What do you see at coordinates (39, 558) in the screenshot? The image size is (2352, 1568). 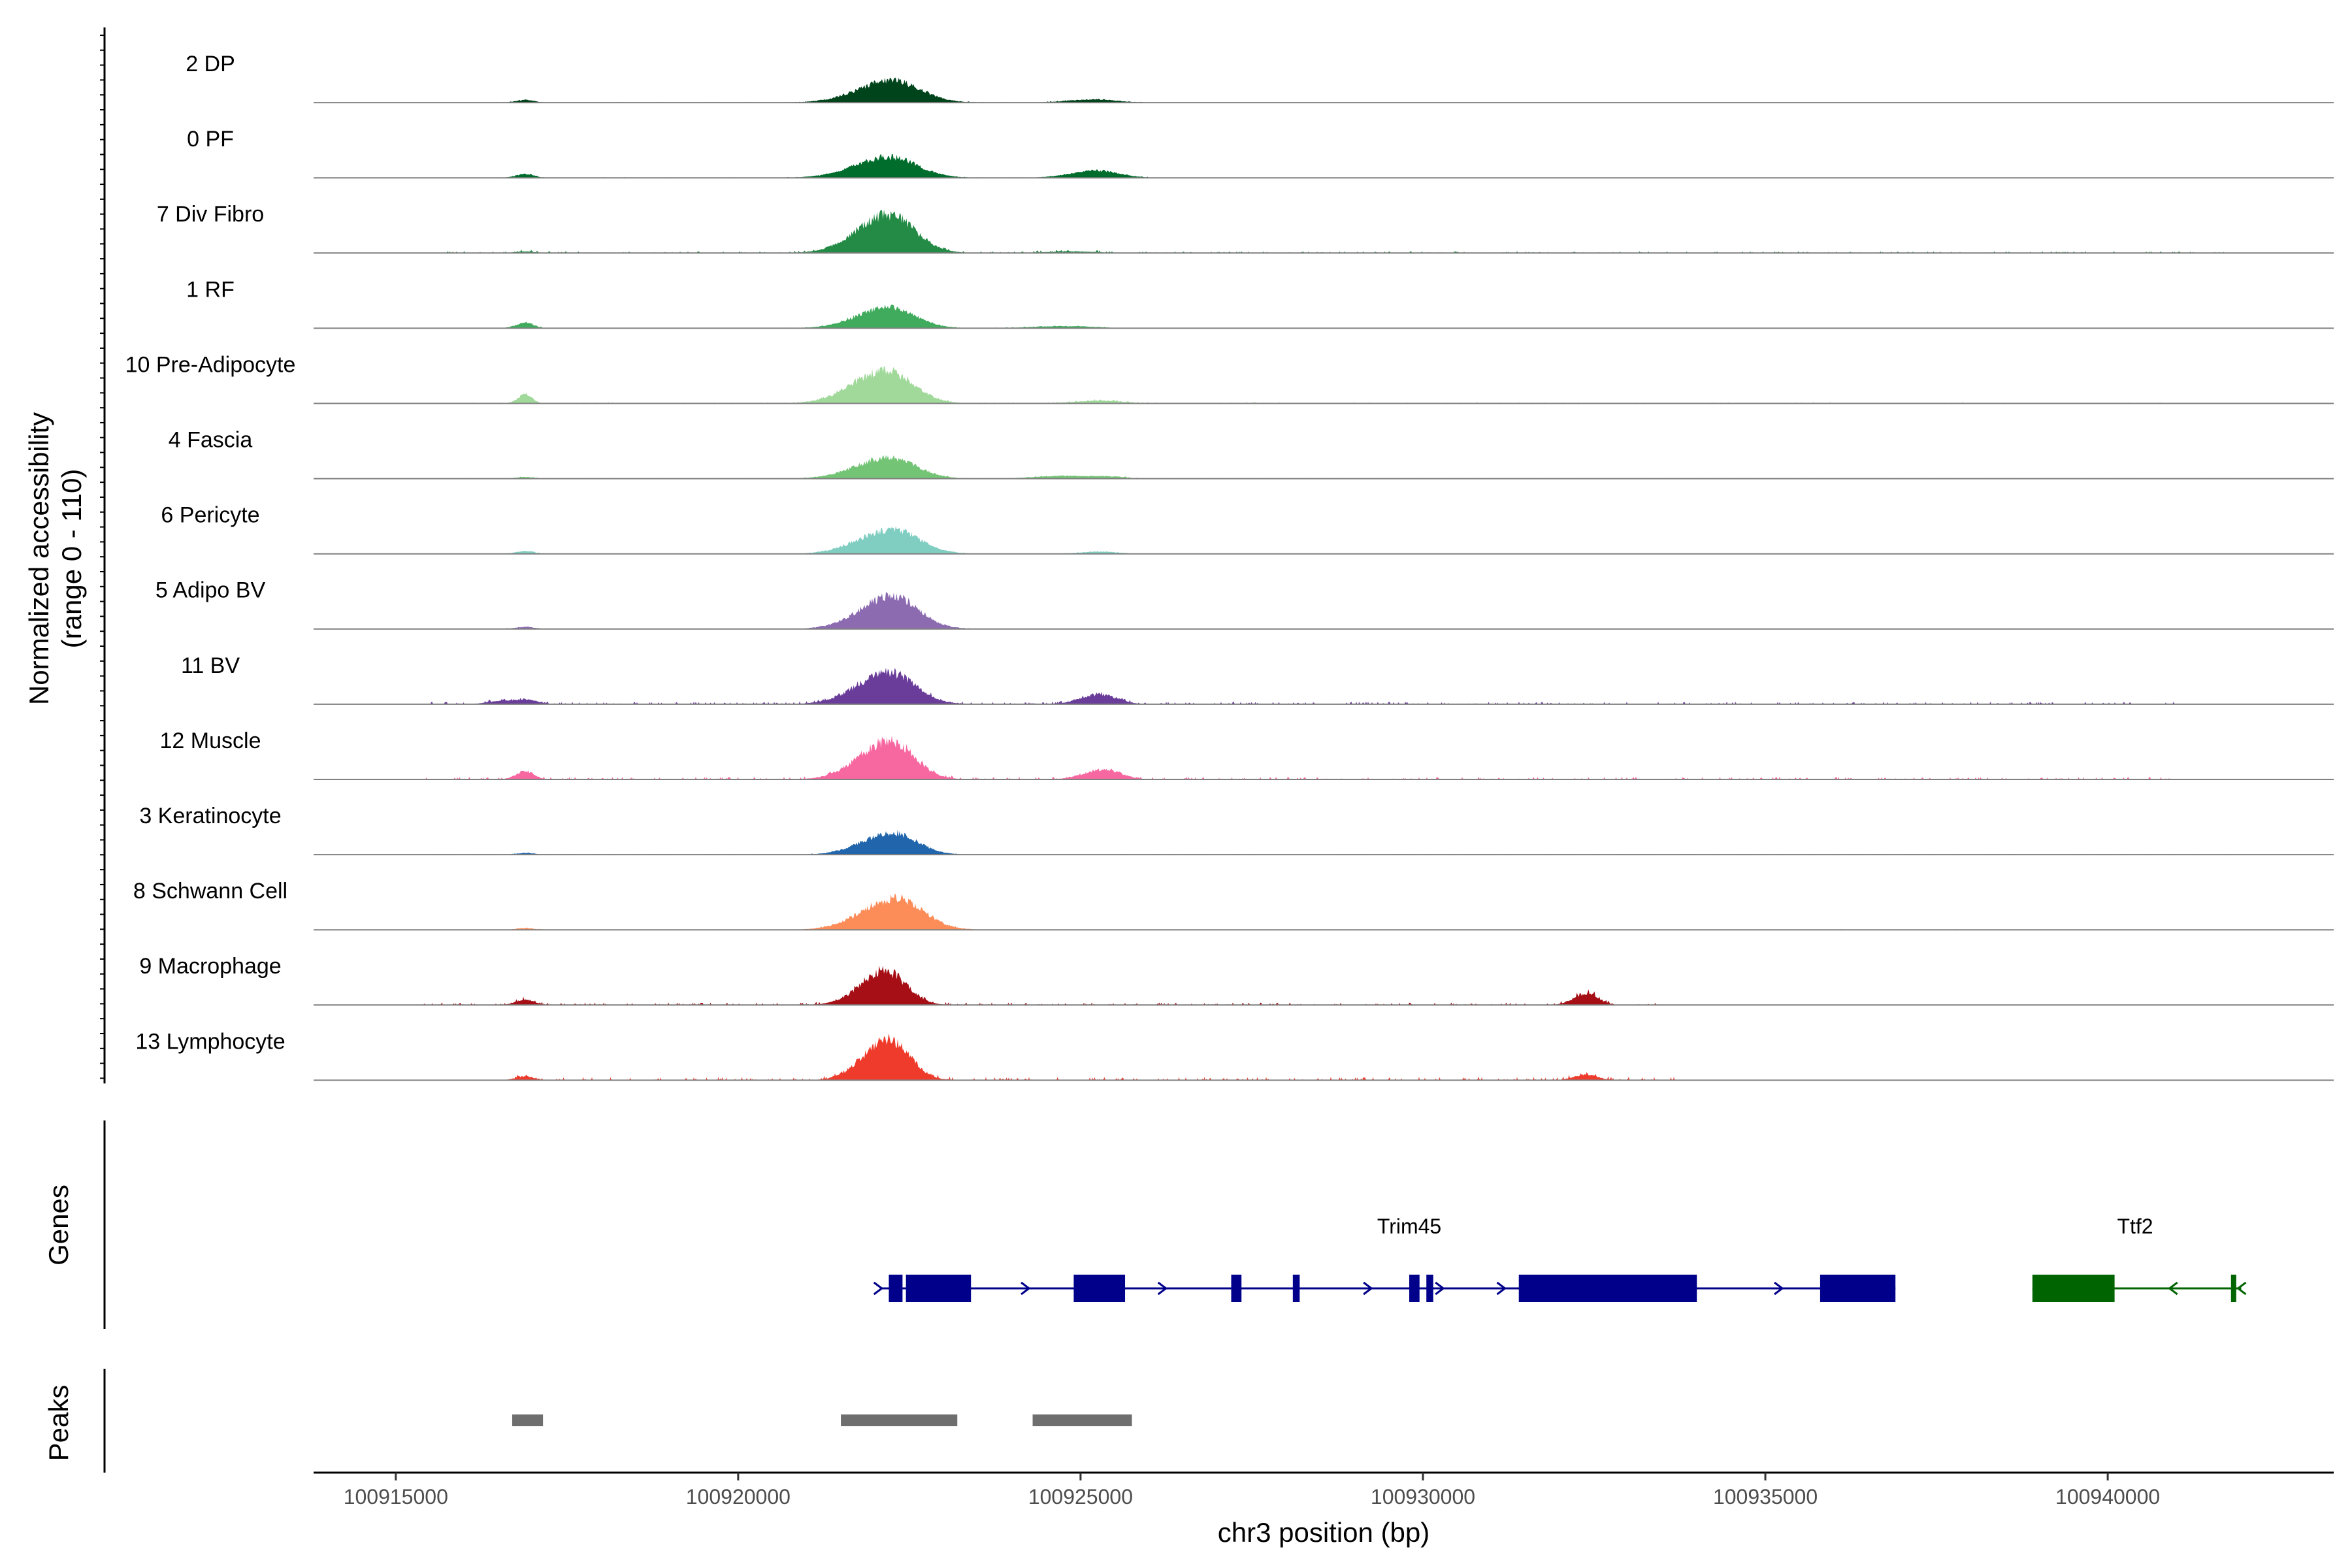 I see `y-axis-title-line-1: Normalized accessibility` at bounding box center [39, 558].